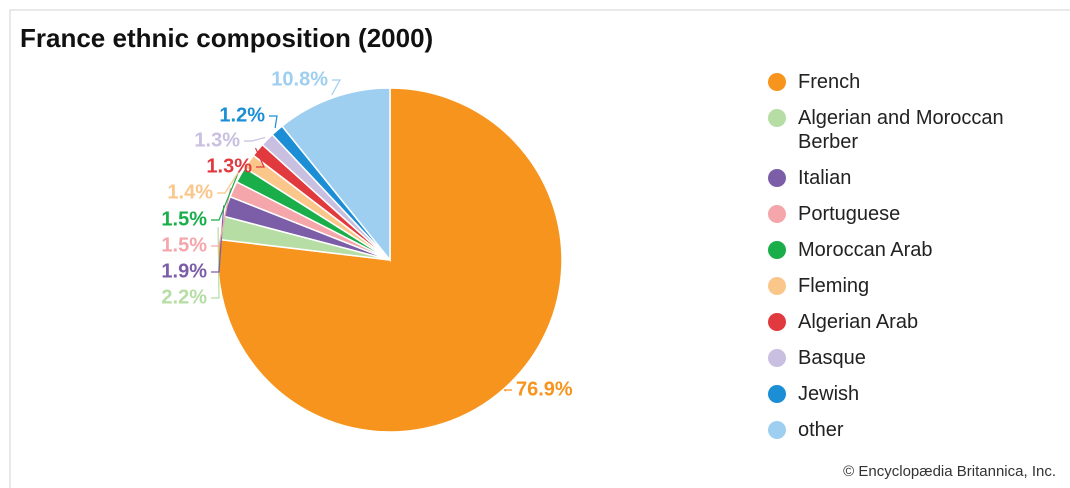 The image size is (1070, 488). What do you see at coordinates (865, 250) in the screenshot?
I see `legend-label: Moroccan Arab` at bounding box center [865, 250].